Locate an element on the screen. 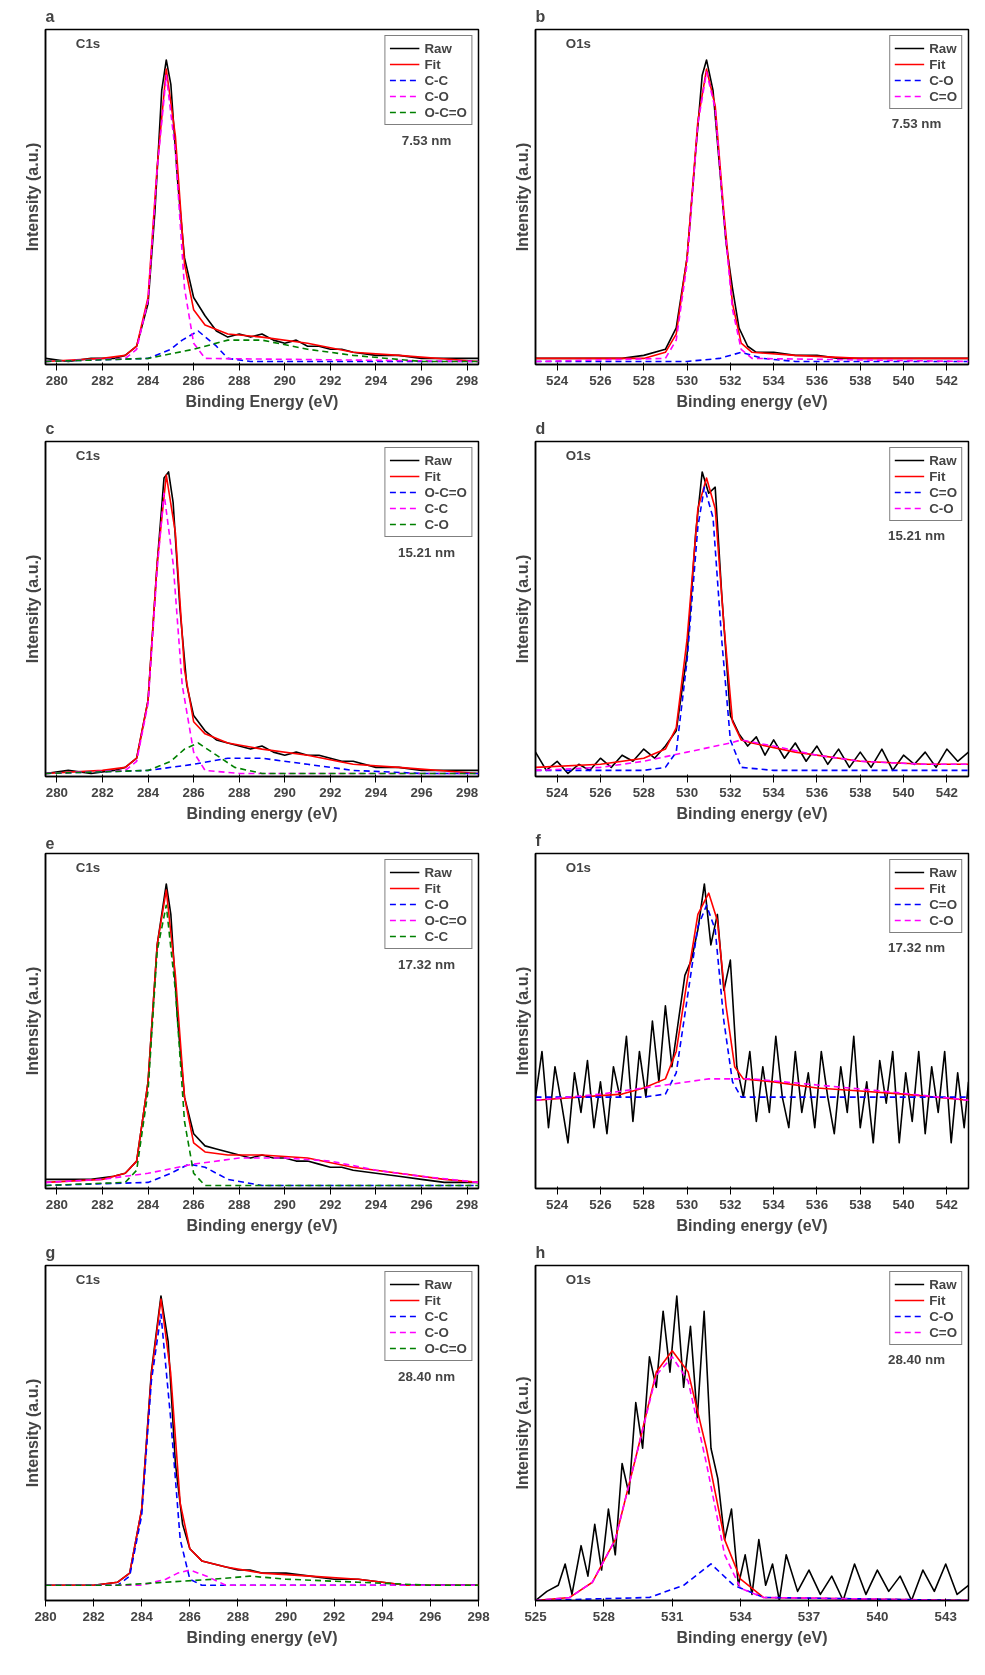  chart-title: g is located at coordinates (50, 1252).